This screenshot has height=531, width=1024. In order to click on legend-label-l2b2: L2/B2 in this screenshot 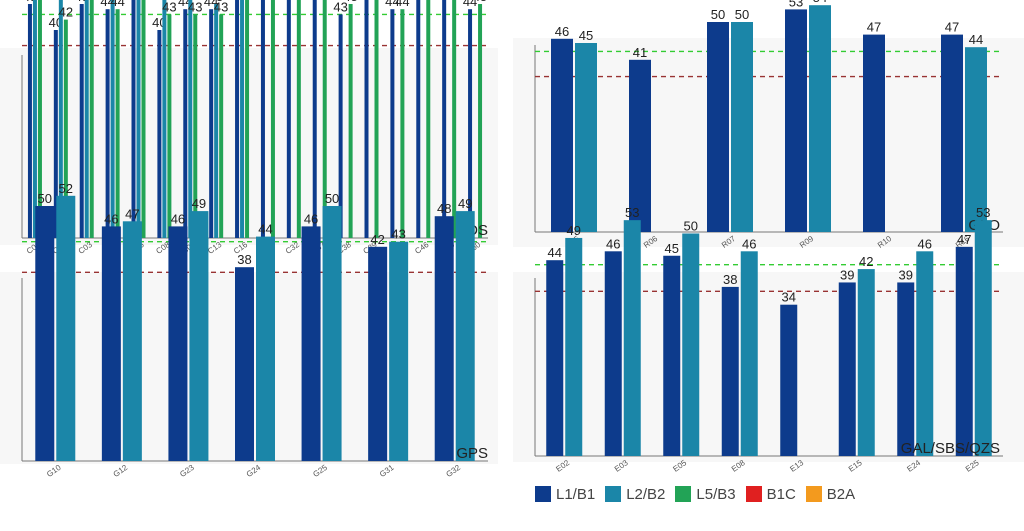, I will do `click(646, 494)`.